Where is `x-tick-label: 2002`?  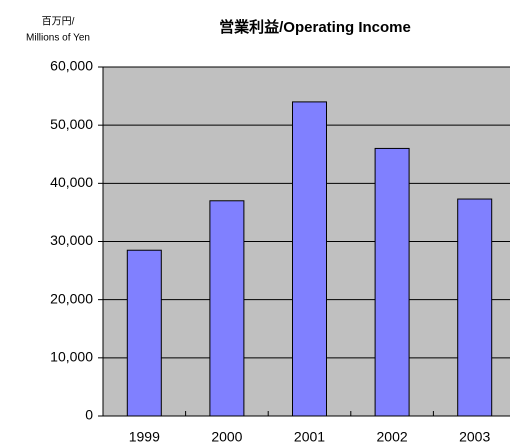 x-tick-label: 2002 is located at coordinates (392, 437).